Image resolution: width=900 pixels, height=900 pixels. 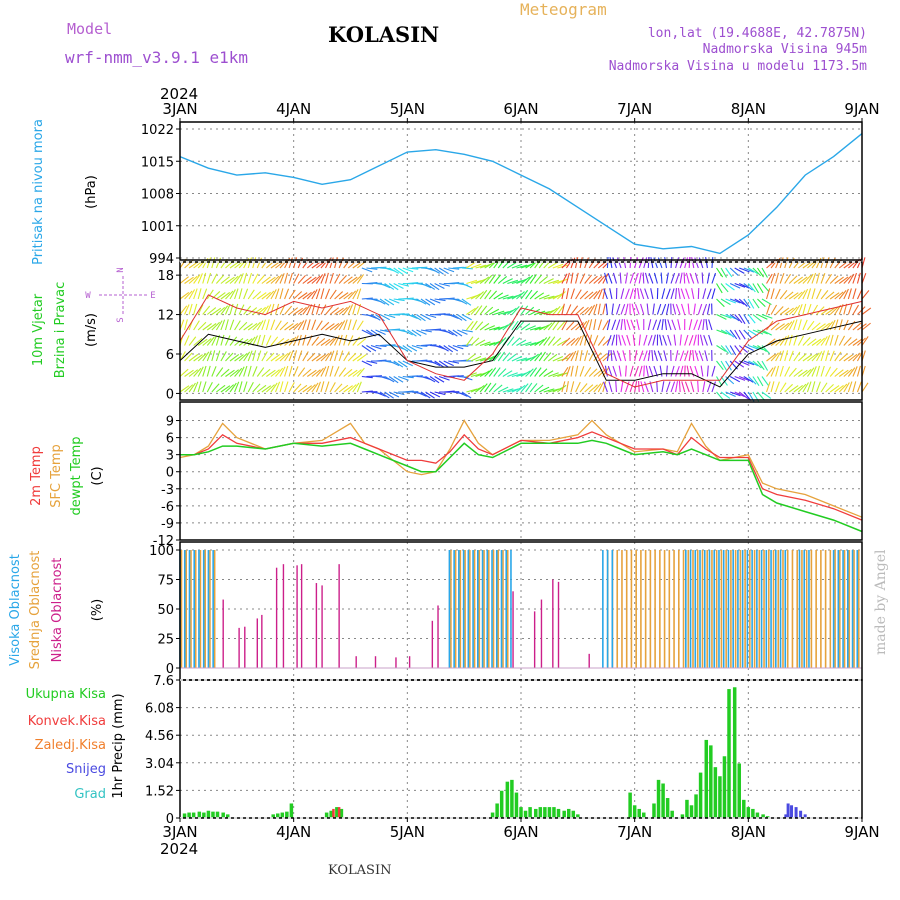 I want to click on temp-ytick-label: 3, so click(x=170, y=456).